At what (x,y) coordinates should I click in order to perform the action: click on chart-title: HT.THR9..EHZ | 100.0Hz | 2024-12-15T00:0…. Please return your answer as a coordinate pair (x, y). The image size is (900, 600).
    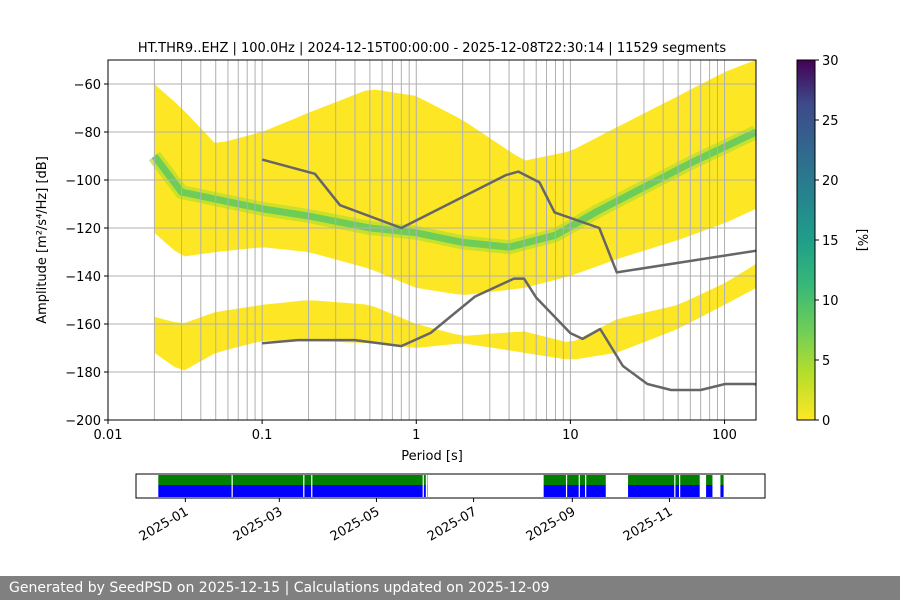
    Looking at the image, I should click on (432, 48).